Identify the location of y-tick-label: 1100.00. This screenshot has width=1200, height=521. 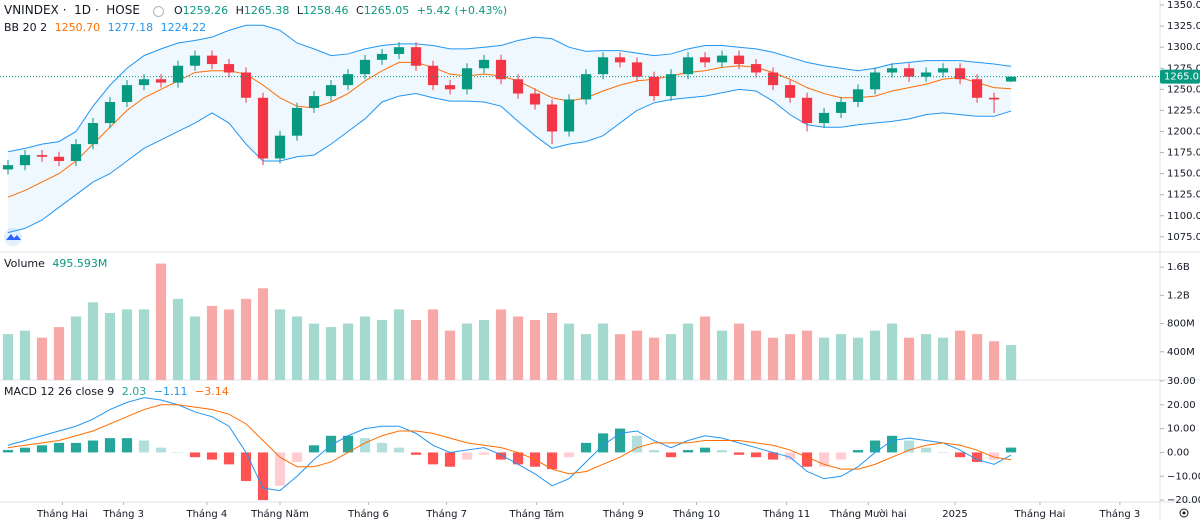
(1183, 216).